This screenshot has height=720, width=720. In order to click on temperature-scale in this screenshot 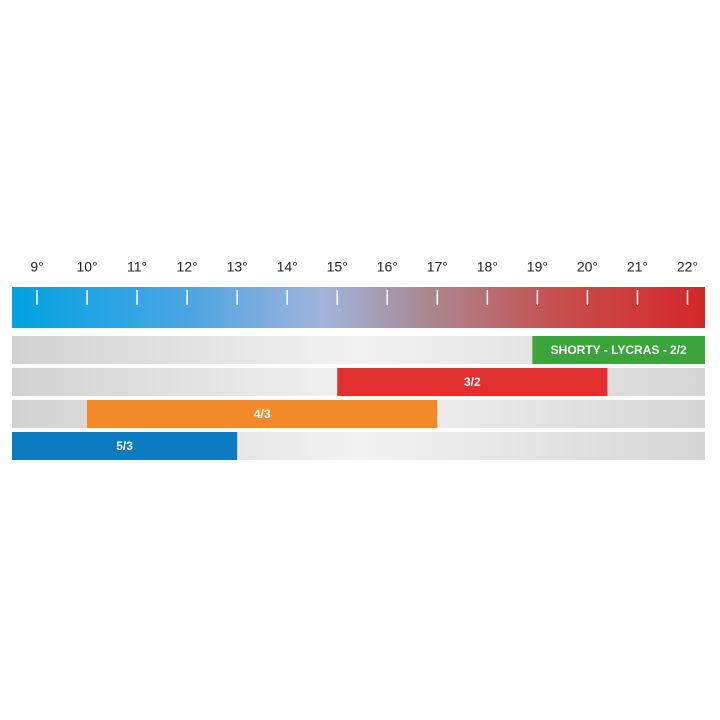, I will do `click(358, 307)`.